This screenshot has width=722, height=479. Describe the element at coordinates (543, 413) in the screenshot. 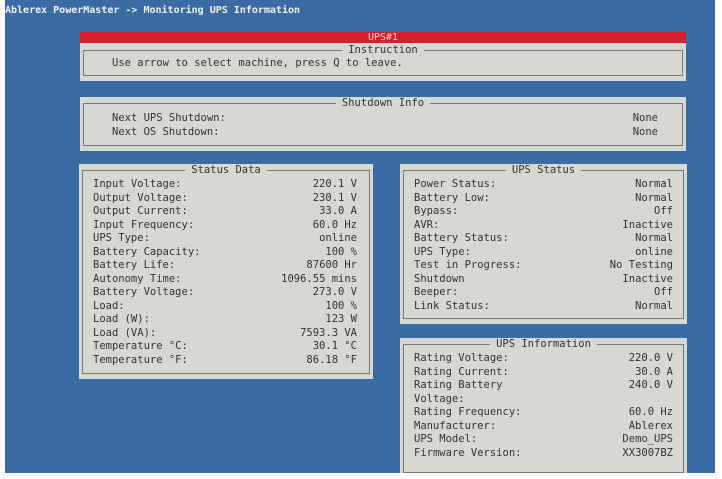

I see `ups-information-row: Rating Frequency: 60.0 Hz` at that location.